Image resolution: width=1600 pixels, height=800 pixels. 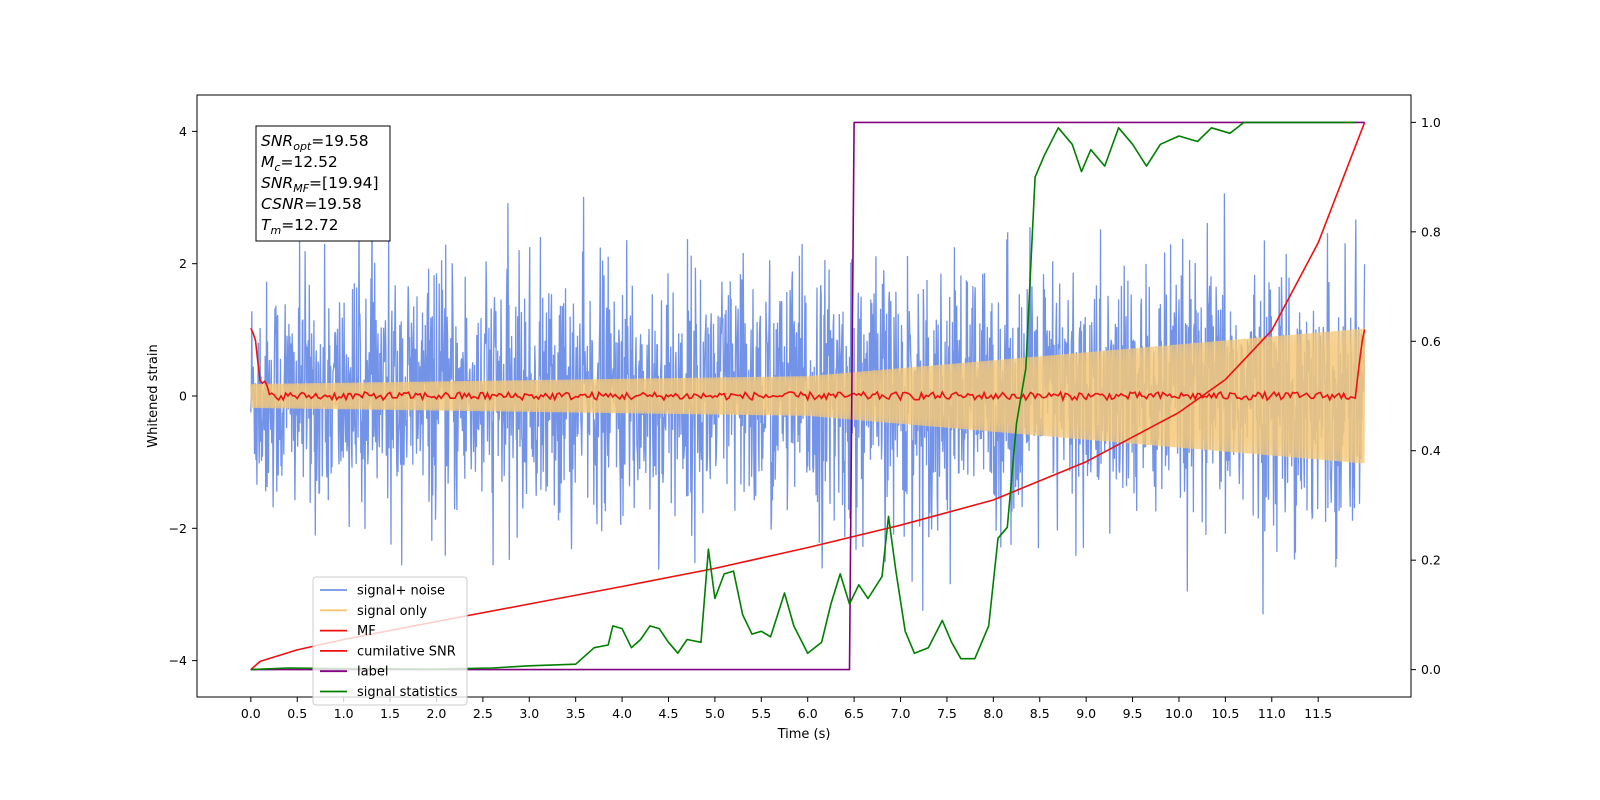 What do you see at coordinates (366, 631) in the screenshot?
I see `legend-label-mf: MF` at bounding box center [366, 631].